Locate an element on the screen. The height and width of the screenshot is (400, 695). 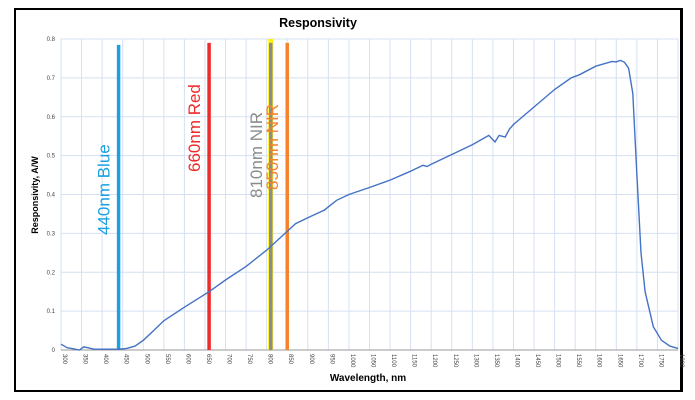
x-tick-label: 1500 is located at coordinates (558, 361).